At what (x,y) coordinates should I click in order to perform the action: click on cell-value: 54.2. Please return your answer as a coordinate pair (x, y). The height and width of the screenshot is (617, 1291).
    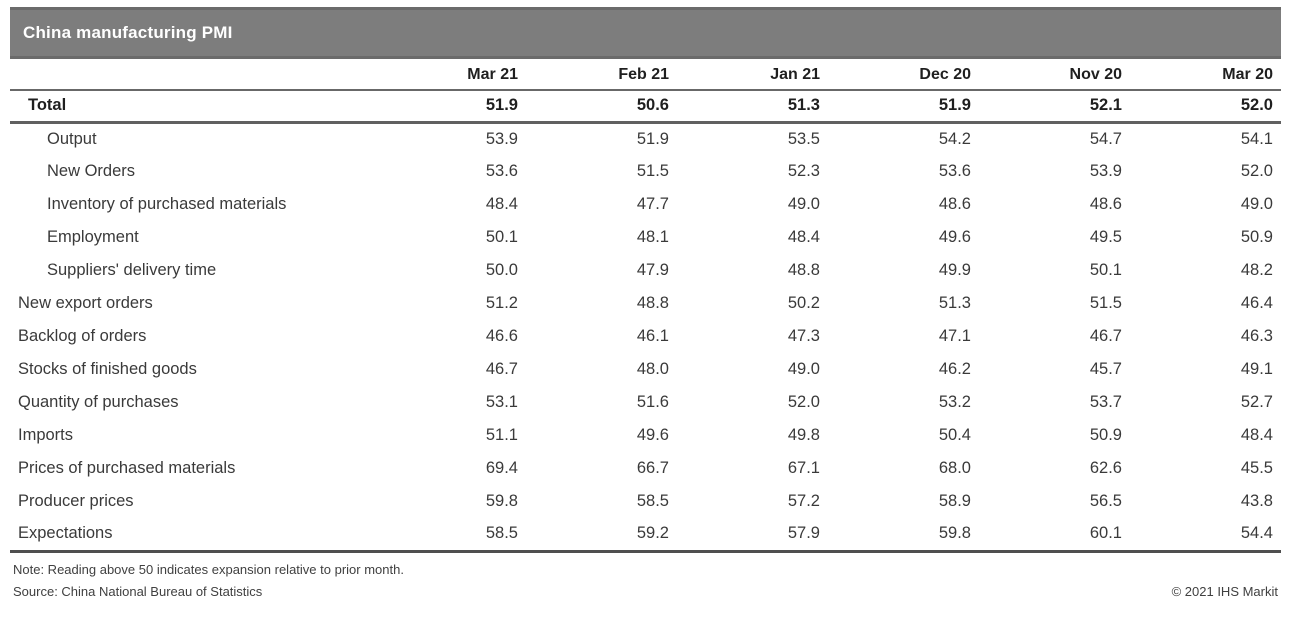
    Looking at the image, I should click on (954, 138).